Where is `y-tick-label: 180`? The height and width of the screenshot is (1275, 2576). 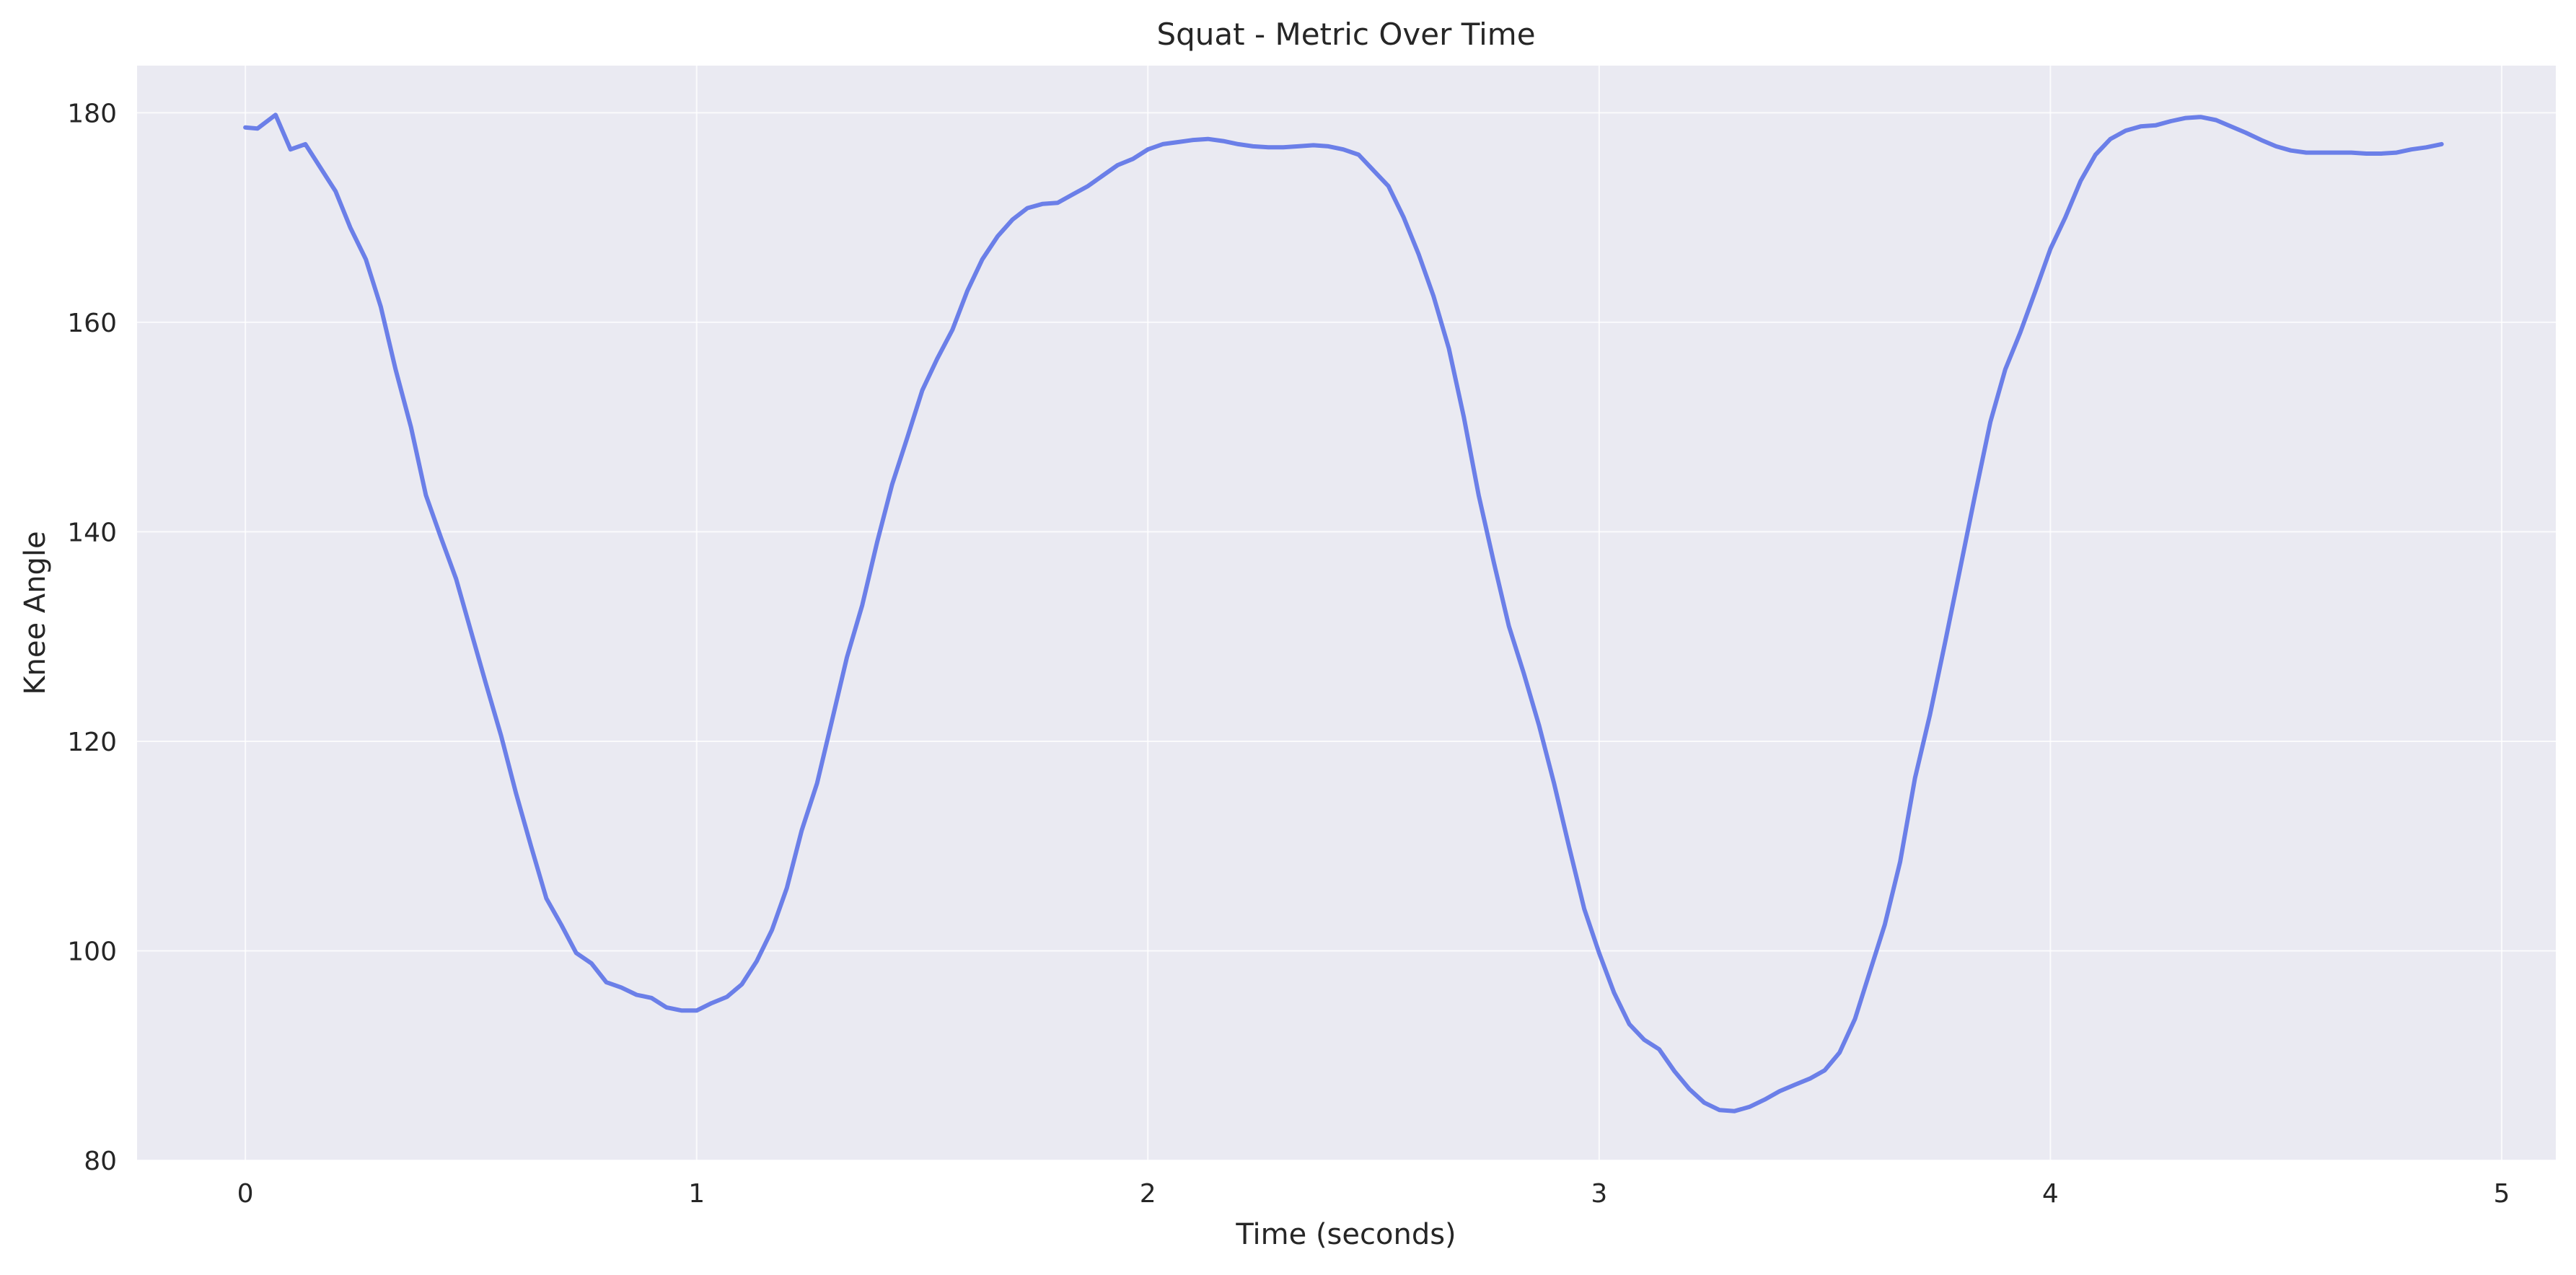 y-tick-label: 180 is located at coordinates (92, 114).